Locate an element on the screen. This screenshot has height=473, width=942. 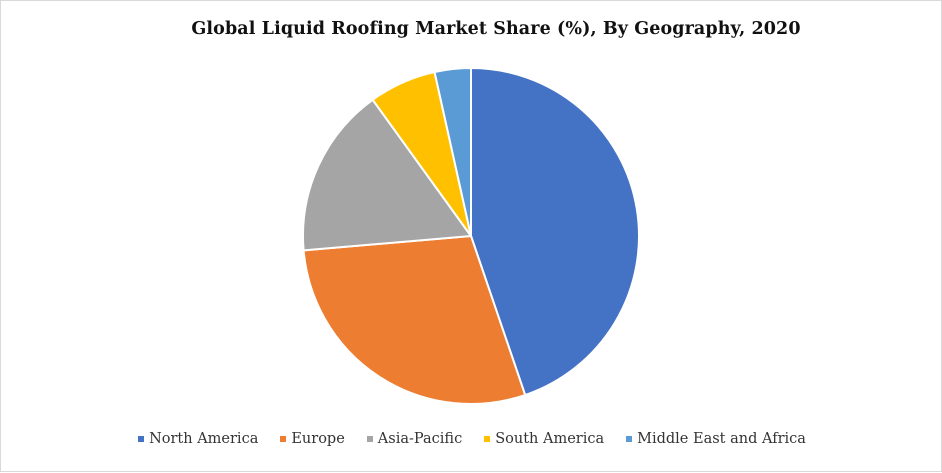
legend-label: South America is located at coordinates (550, 439).